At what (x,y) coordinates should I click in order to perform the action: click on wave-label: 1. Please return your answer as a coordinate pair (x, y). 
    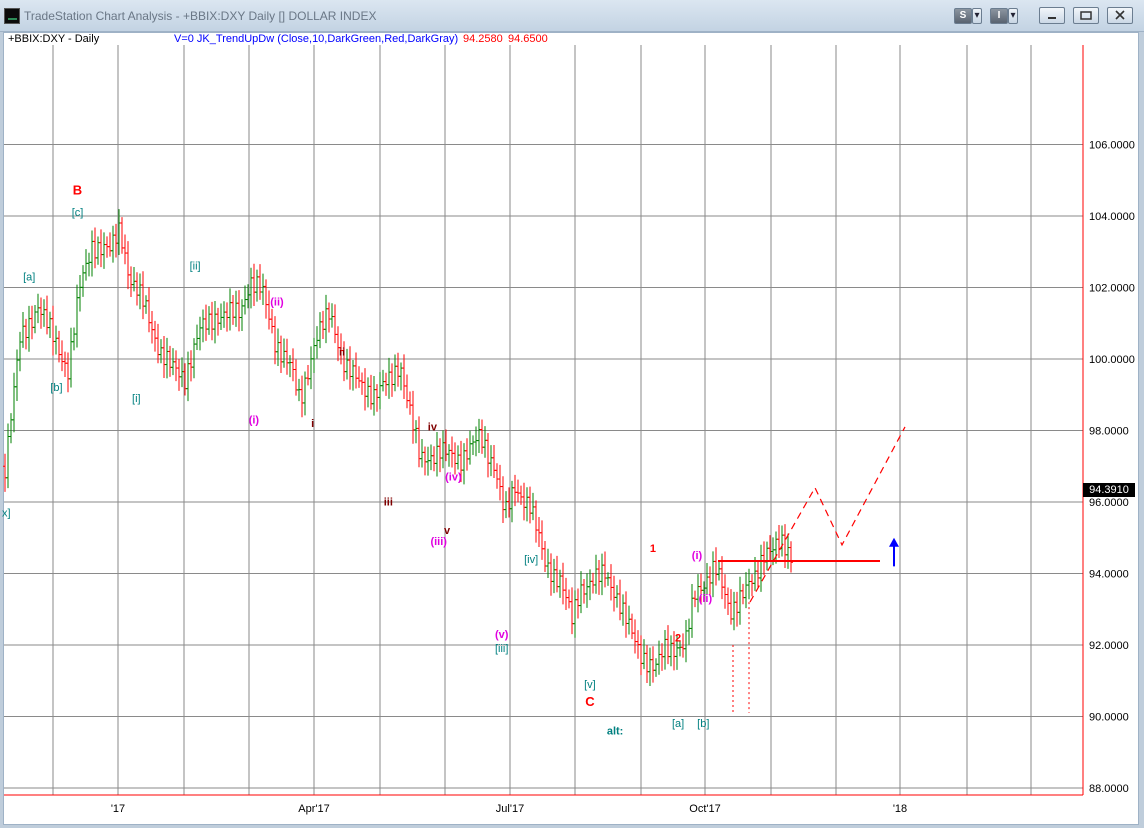
    Looking at the image, I should click on (653, 549).